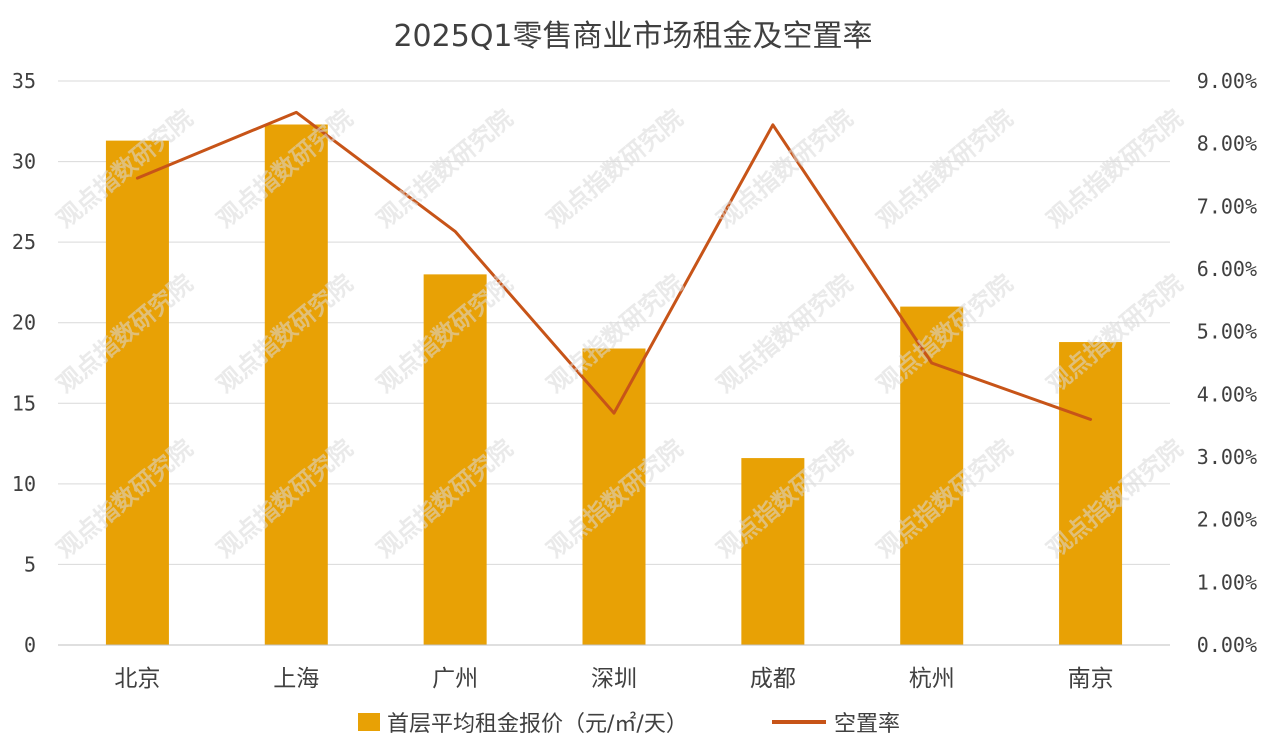 The width and height of the screenshot is (1267, 748). What do you see at coordinates (537, 724) in the screenshot?
I see `legend-label-rent: 首层平均租金报价（元/㎡/天）` at bounding box center [537, 724].